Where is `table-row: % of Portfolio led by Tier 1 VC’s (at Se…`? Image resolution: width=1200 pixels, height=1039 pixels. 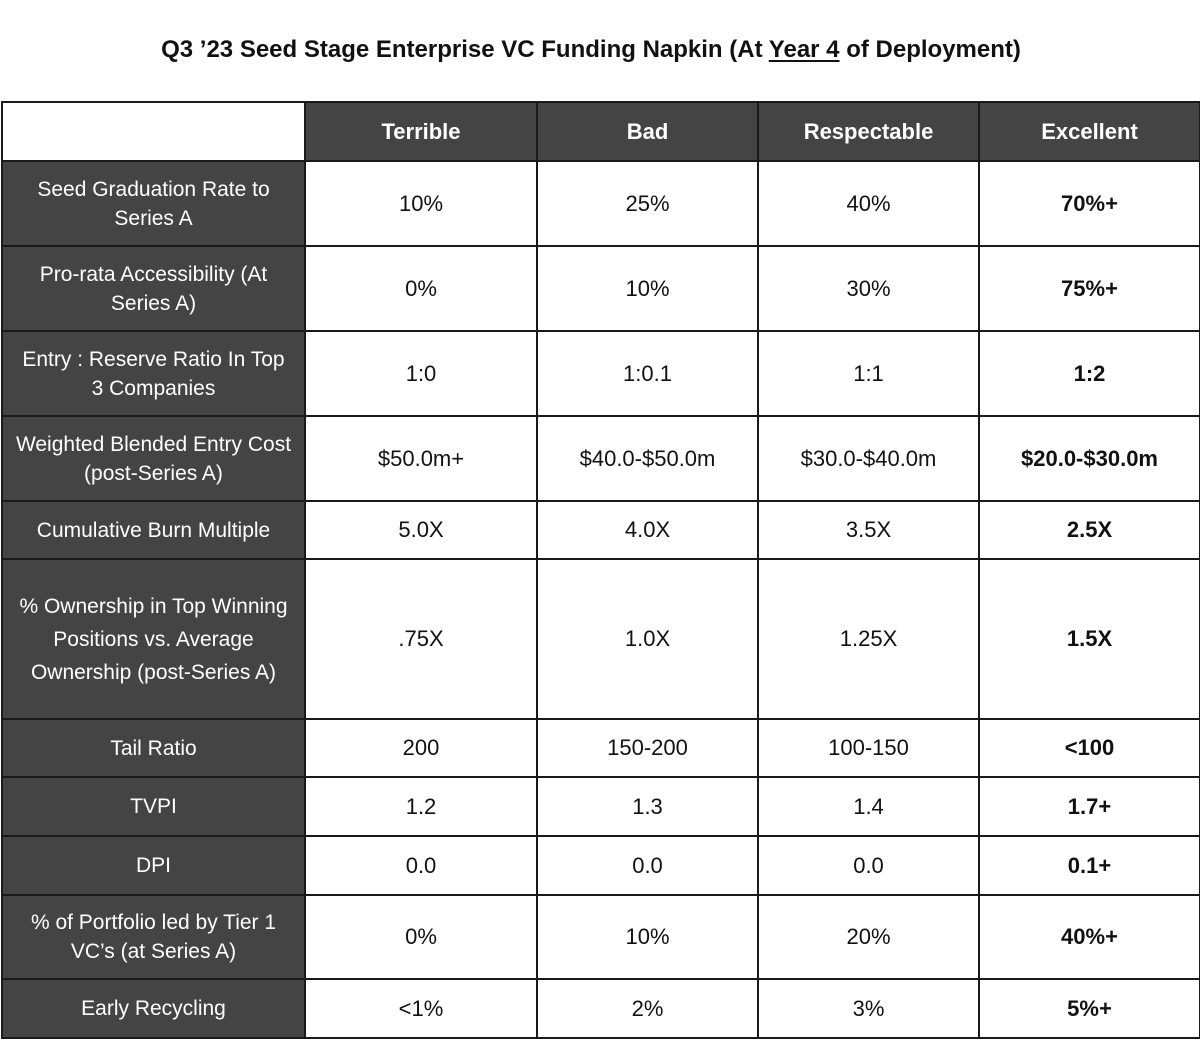 table-row: % of Portfolio led by Tier 1 VC’s (at Se… is located at coordinates (600, 937).